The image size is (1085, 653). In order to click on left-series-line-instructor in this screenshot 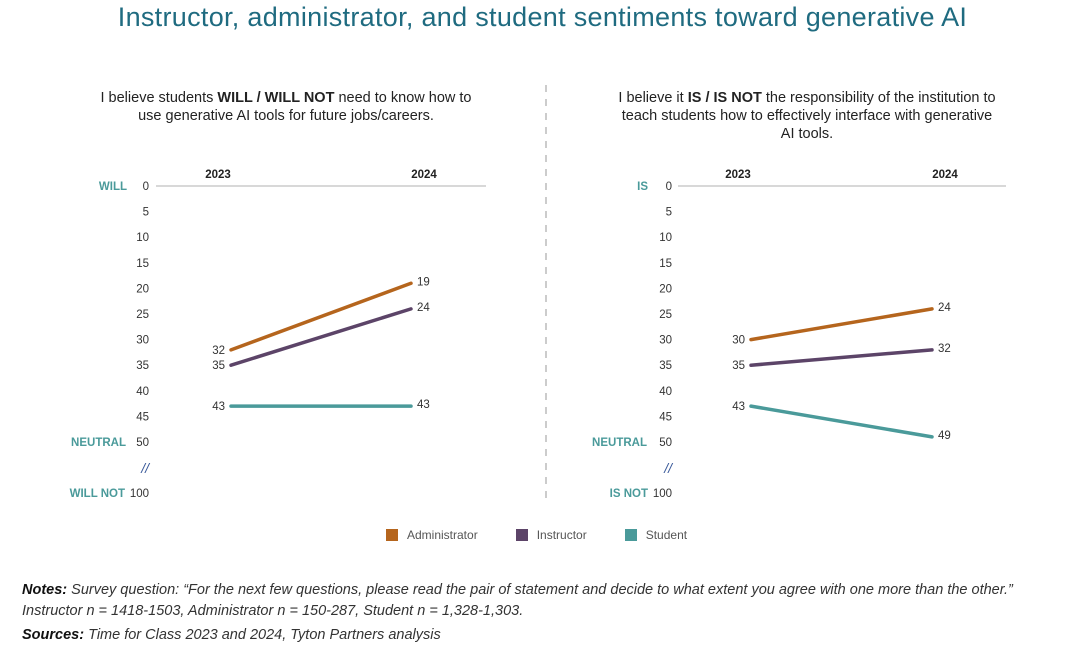, I will do `click(321, 337)`.